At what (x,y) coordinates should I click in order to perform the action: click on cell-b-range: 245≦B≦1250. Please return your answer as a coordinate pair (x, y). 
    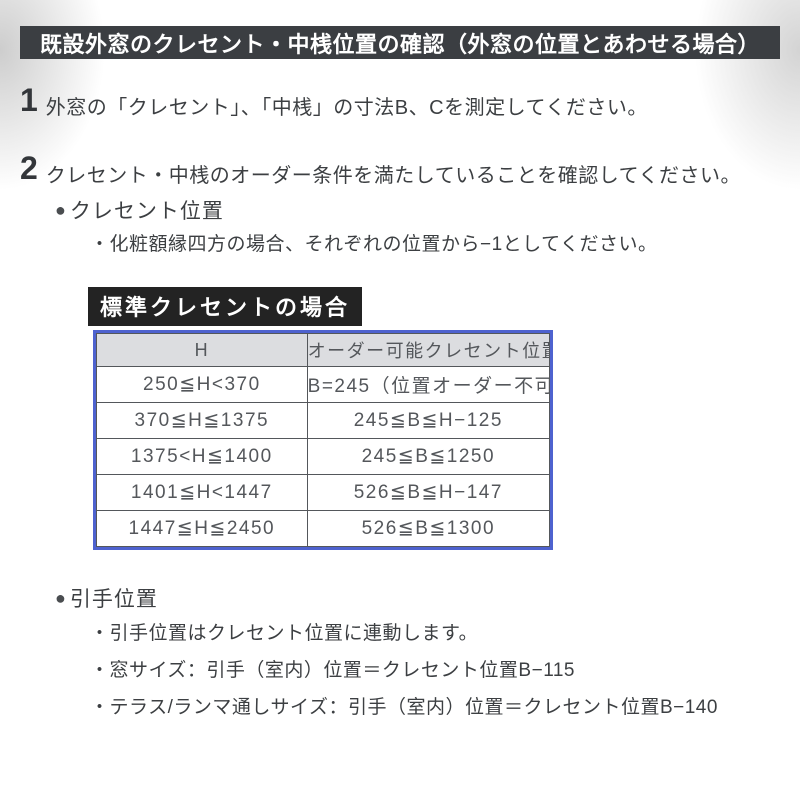
    Looking at the image, I should click on (428, 456).